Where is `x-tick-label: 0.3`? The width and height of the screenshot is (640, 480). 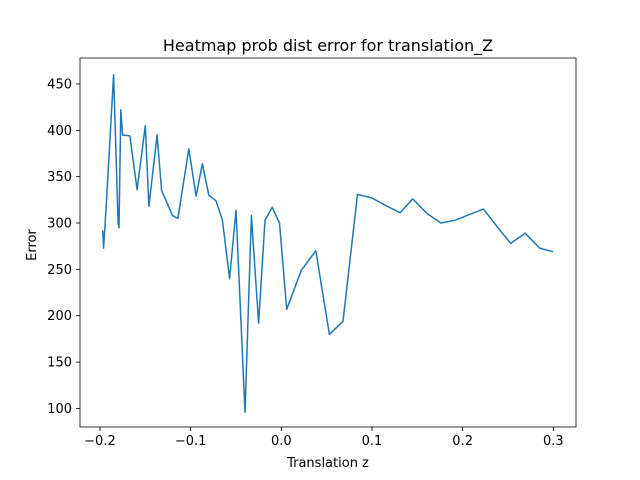
x-tick-label: 0.3 is located at coordinates (553, 441).